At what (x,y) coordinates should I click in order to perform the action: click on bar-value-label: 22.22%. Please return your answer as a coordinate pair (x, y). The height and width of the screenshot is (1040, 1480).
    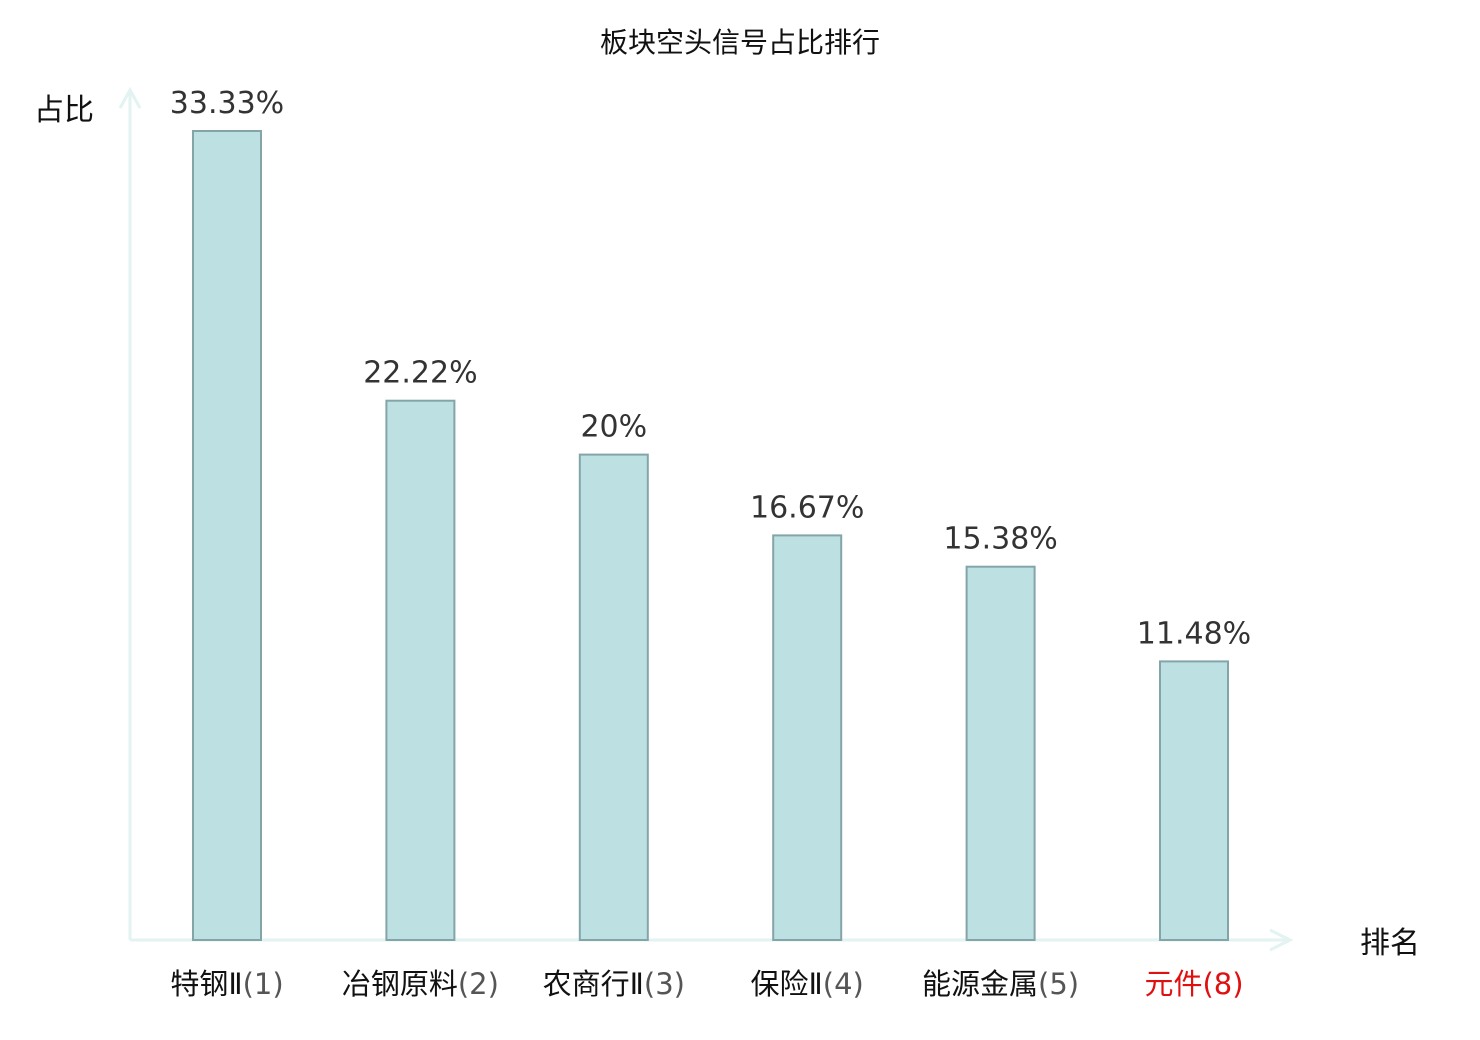
    Looking at the image, I should click on (420, 373).